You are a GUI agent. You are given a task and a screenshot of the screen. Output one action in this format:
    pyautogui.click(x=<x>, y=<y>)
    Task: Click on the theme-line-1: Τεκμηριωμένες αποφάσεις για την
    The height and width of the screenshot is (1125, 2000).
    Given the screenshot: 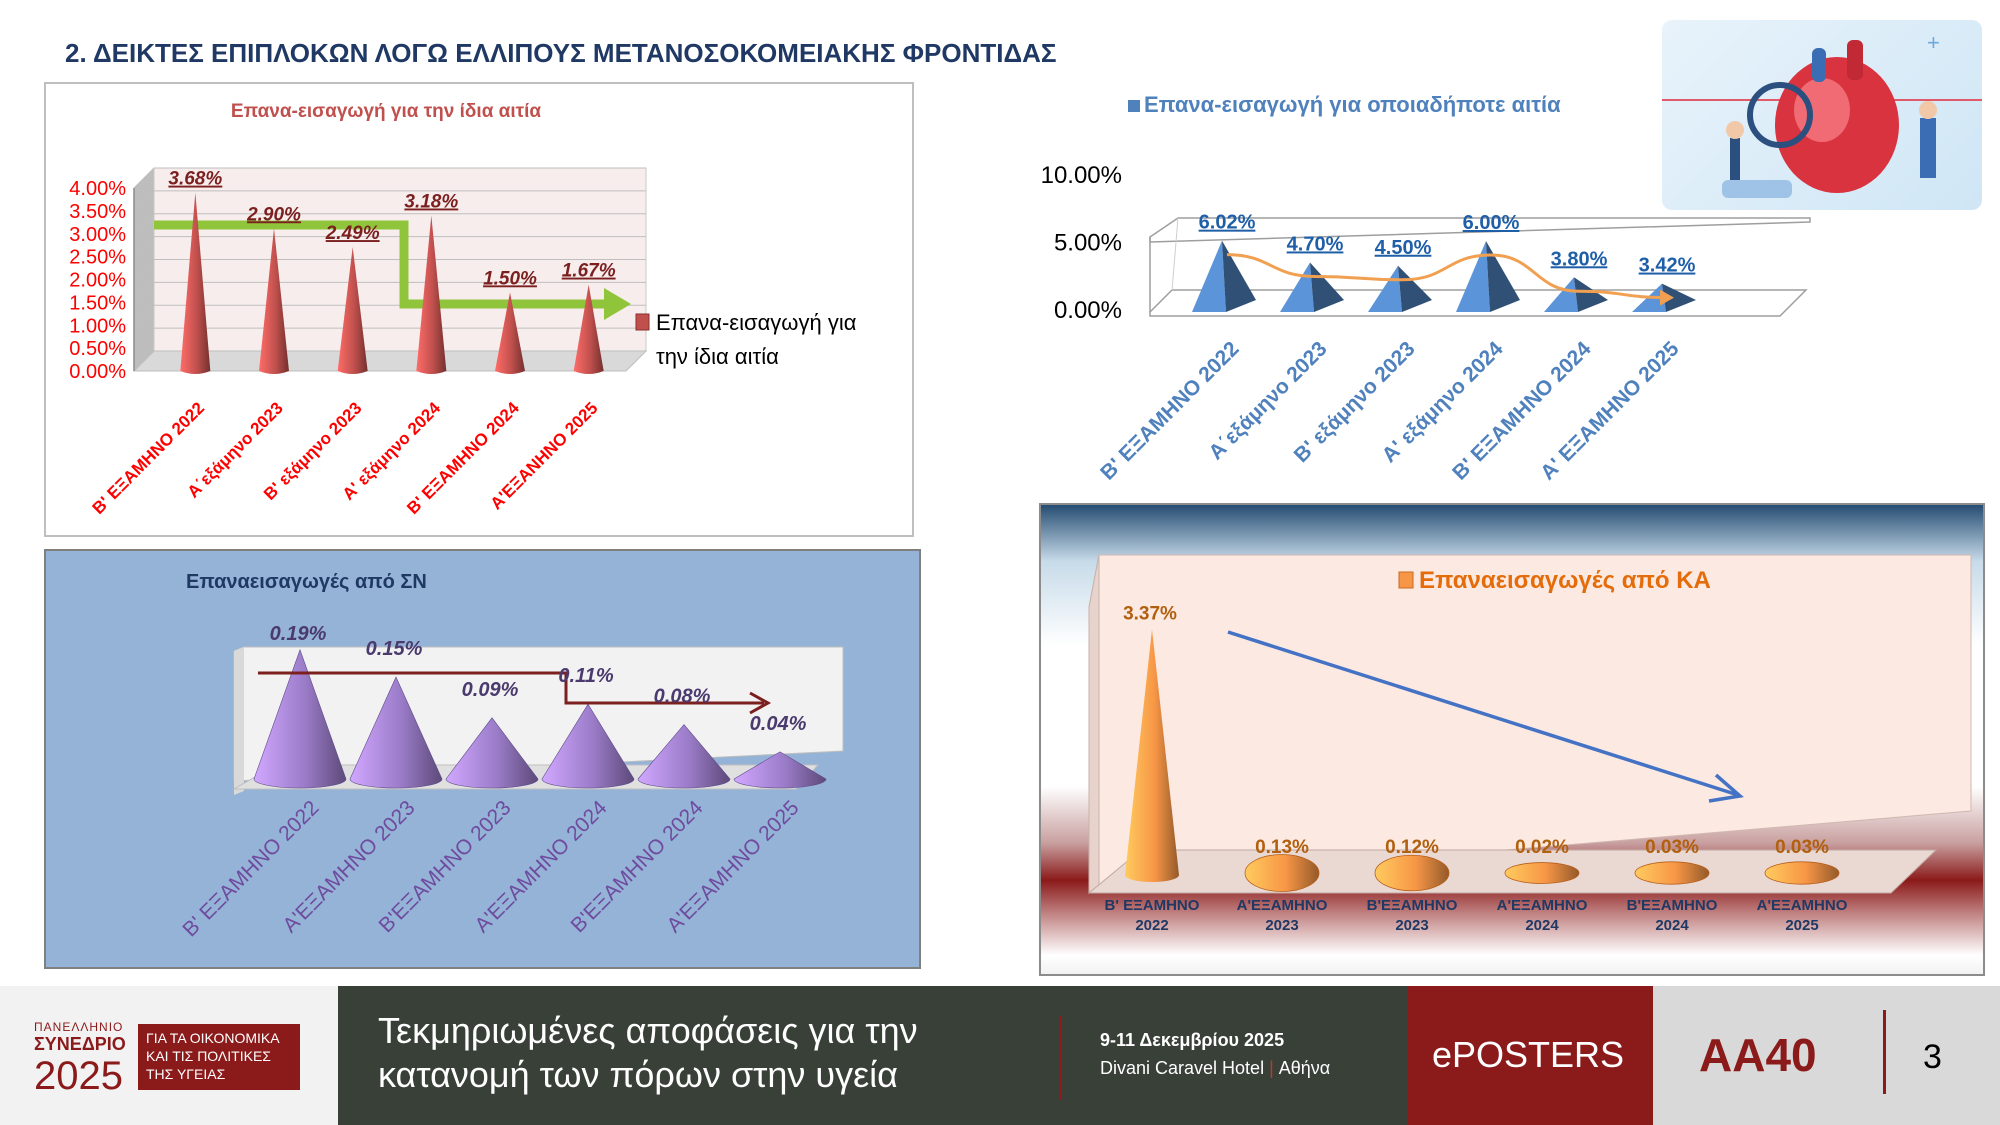 What is the action you would take?
    pyautogui.click(x=648, y=1030)
    